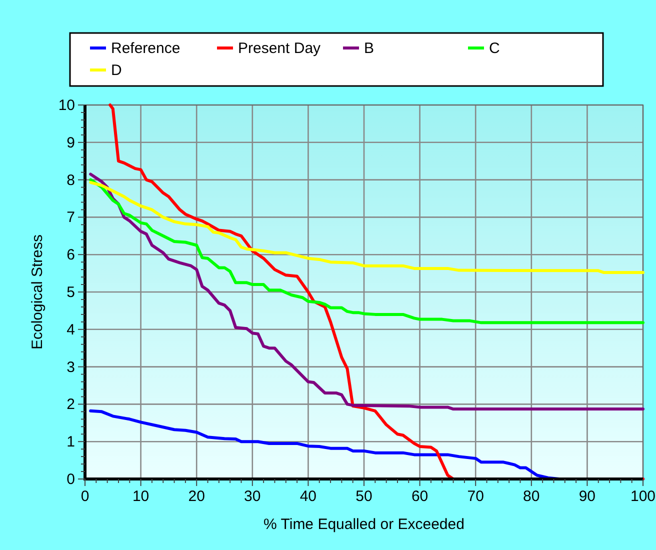  I want to click on x-tick-label: 100, so click(643, 496).